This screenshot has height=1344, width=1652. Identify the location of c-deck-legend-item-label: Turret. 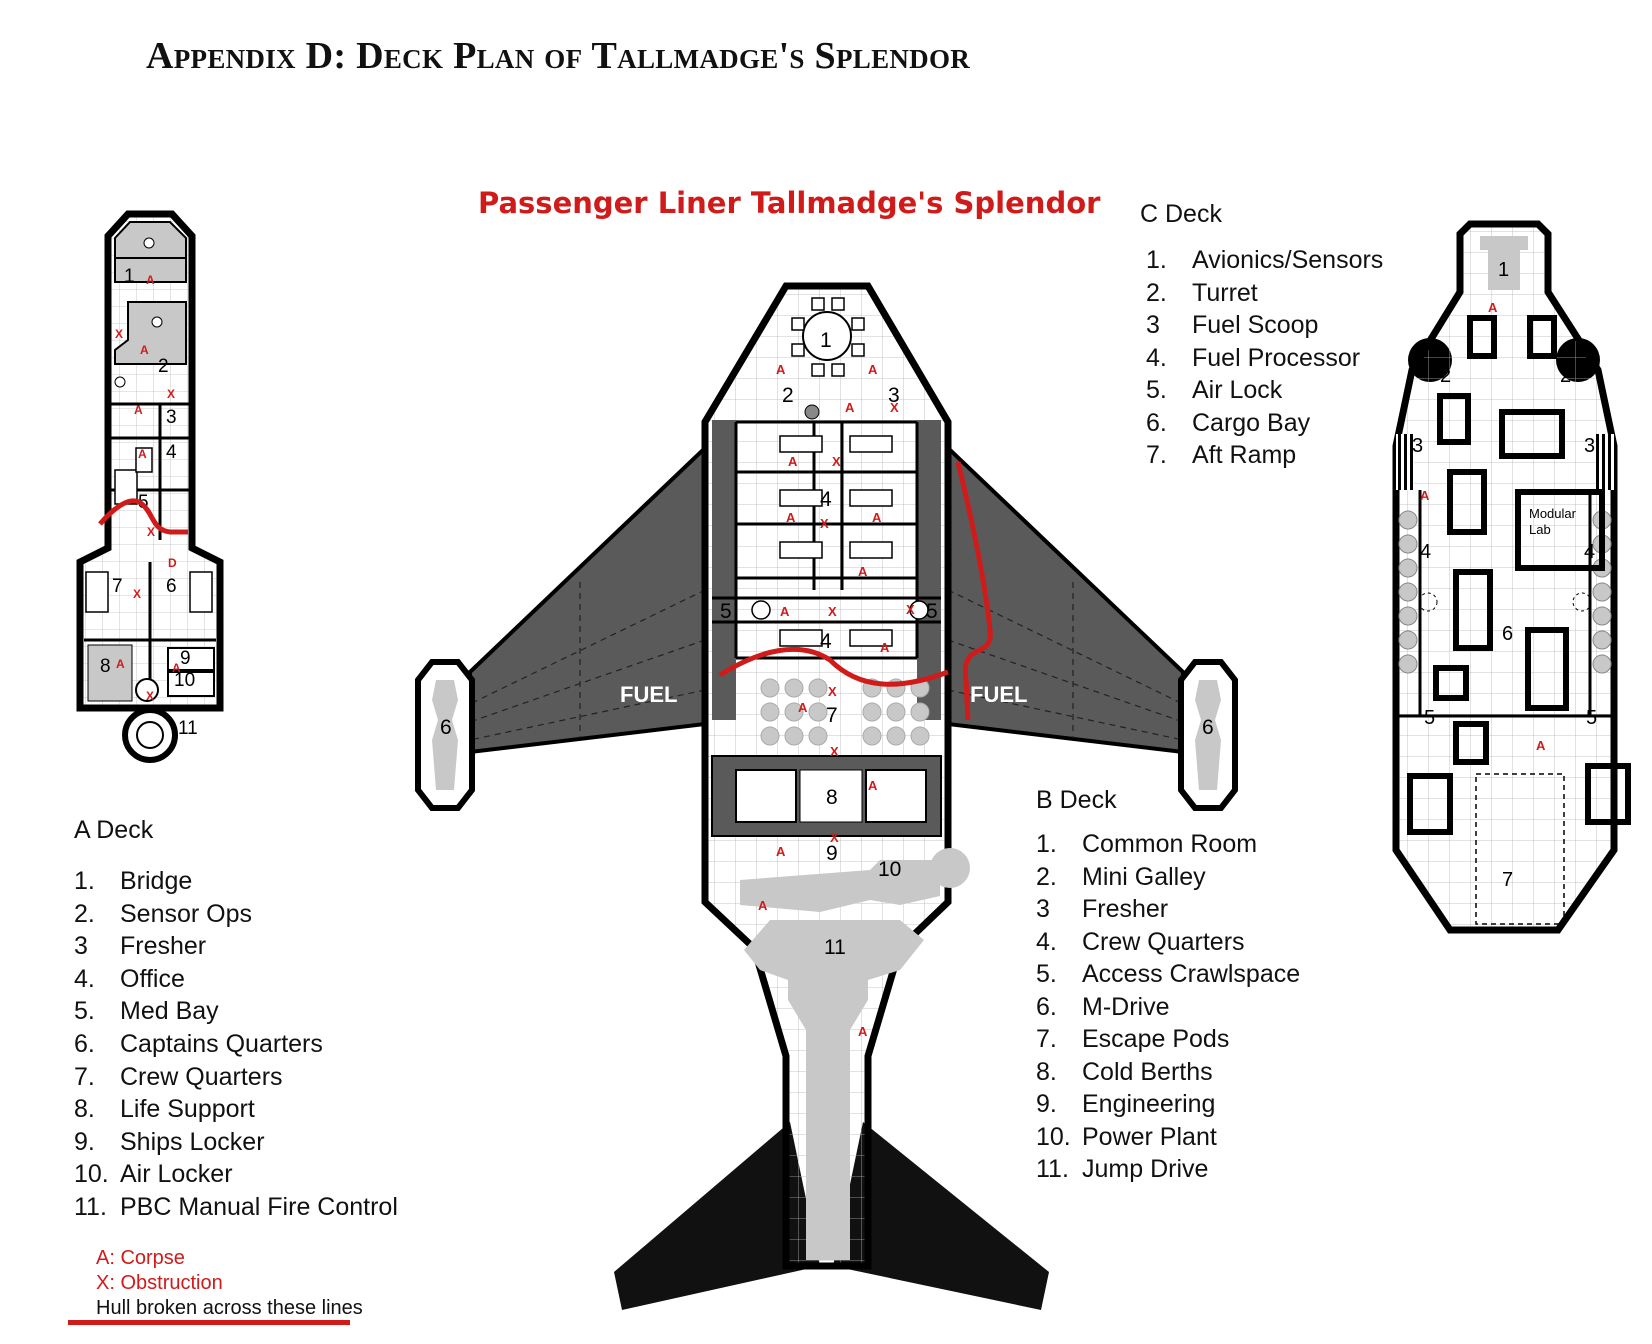
(1225, 292).